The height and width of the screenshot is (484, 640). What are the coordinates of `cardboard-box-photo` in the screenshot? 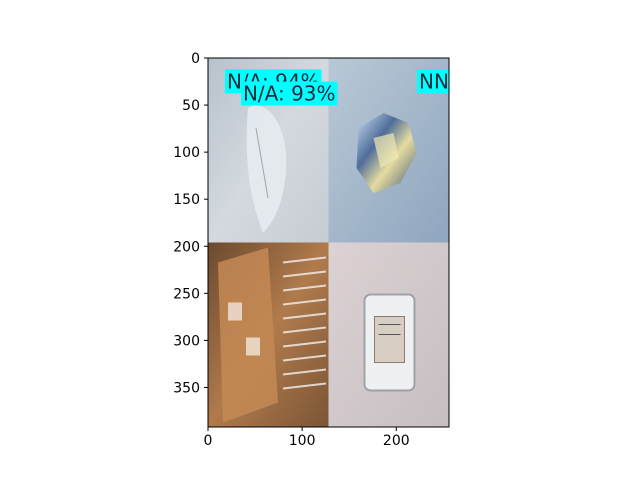 It's located at (268, 334).